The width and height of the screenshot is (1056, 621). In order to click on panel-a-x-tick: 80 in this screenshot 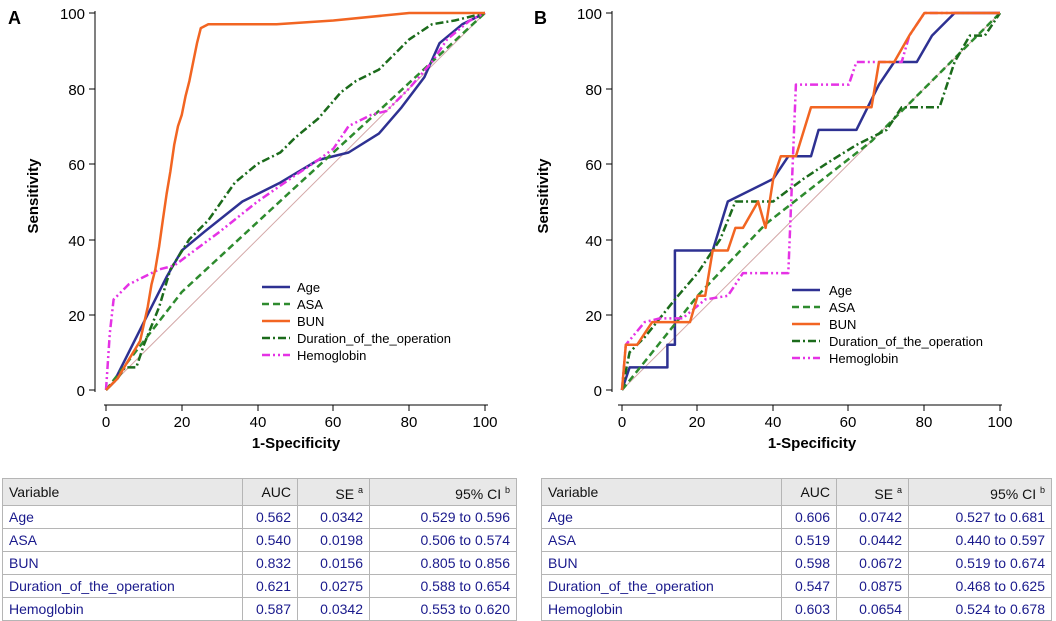, I will do `click(409, 418)`.